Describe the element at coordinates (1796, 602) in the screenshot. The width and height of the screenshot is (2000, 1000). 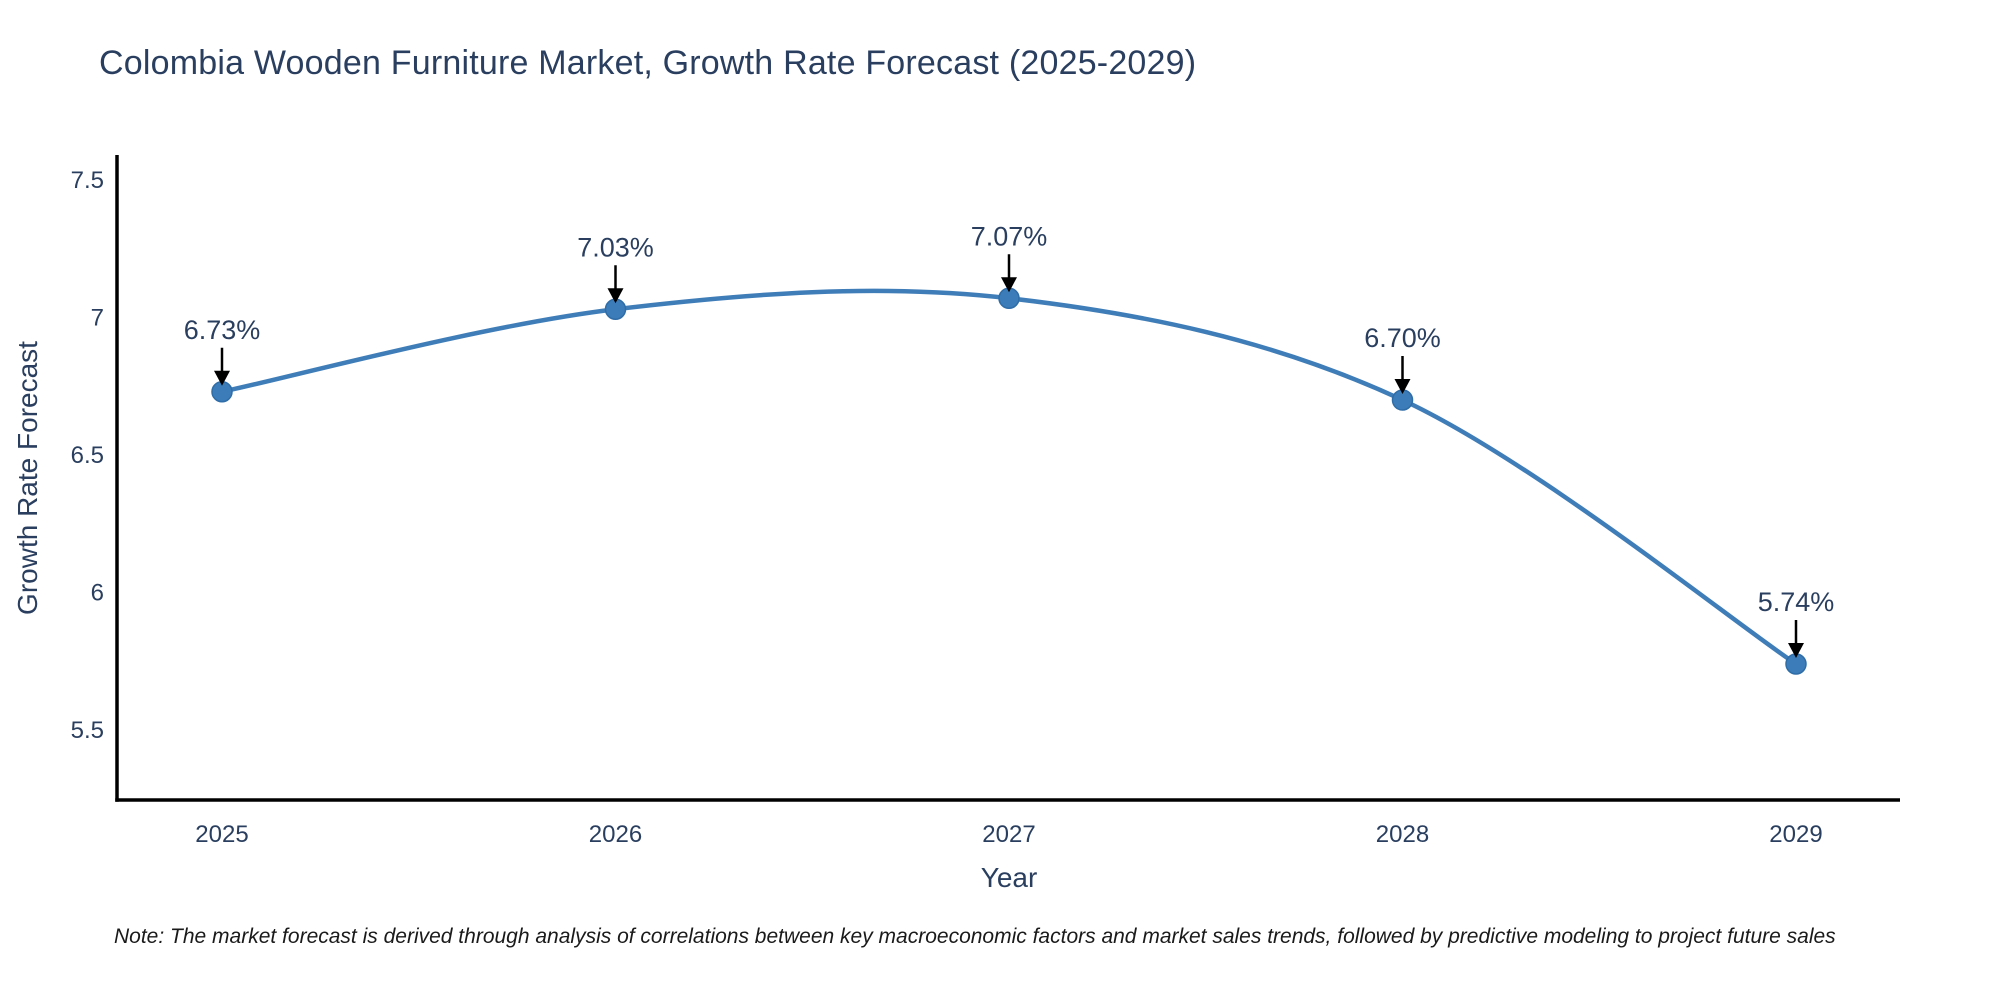
I see `point-label: 5.74%` at that location.